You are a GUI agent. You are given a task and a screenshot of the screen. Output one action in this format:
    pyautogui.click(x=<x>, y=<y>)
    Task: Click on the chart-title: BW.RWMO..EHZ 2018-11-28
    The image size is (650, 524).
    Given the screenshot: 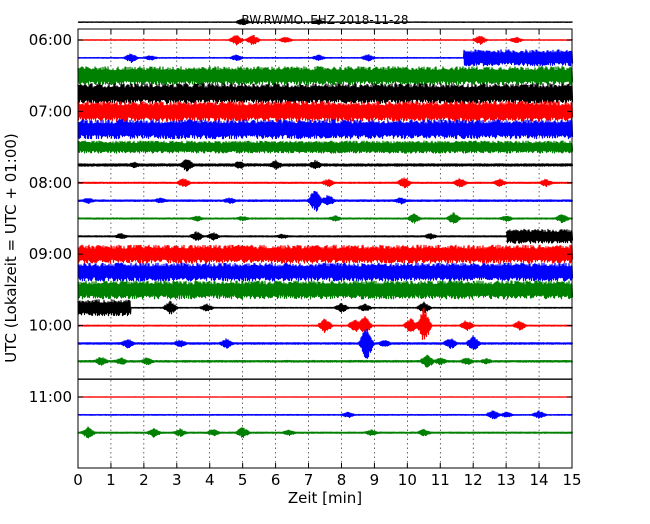 What is the action you would take?
    pyautogui.click(x=324, y=20)
    